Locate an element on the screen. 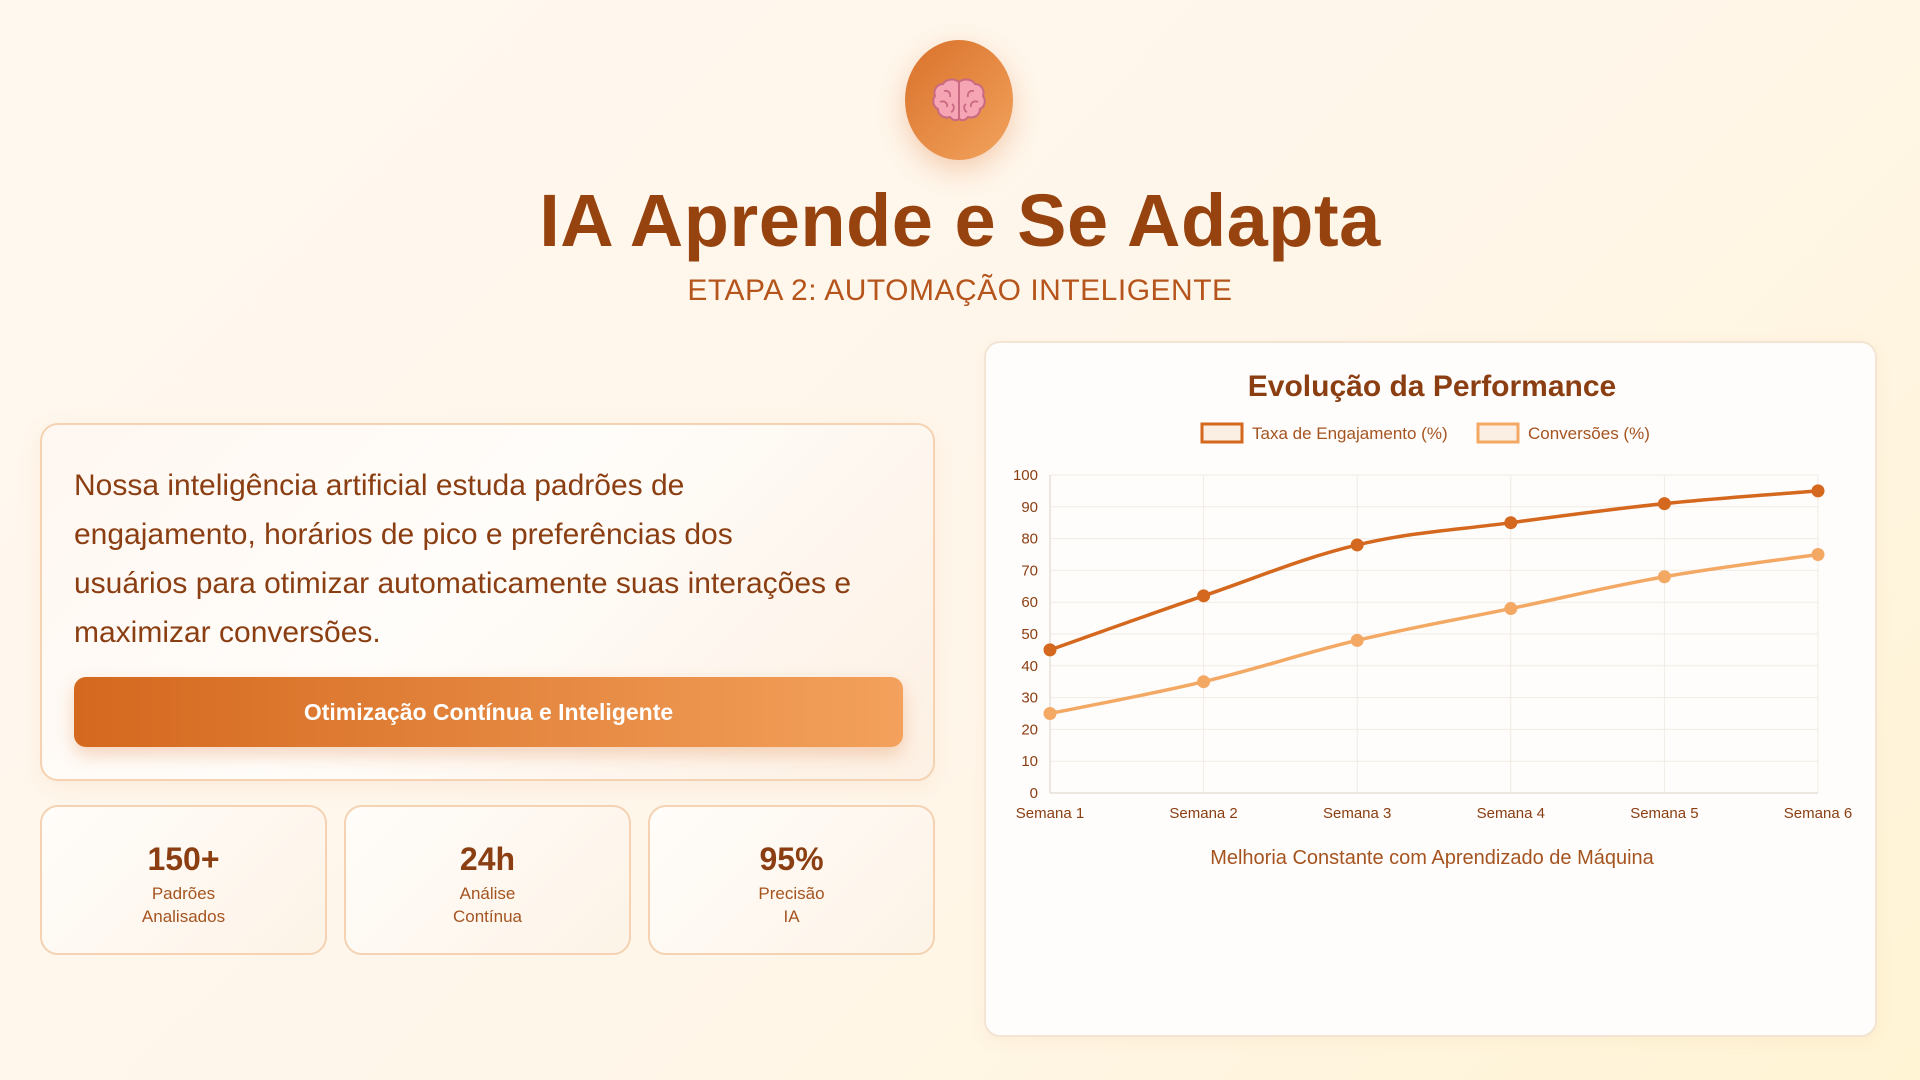 This screenshot has height=1080, width=1920. stat-value: 24h is located at coordinates (487, 859).